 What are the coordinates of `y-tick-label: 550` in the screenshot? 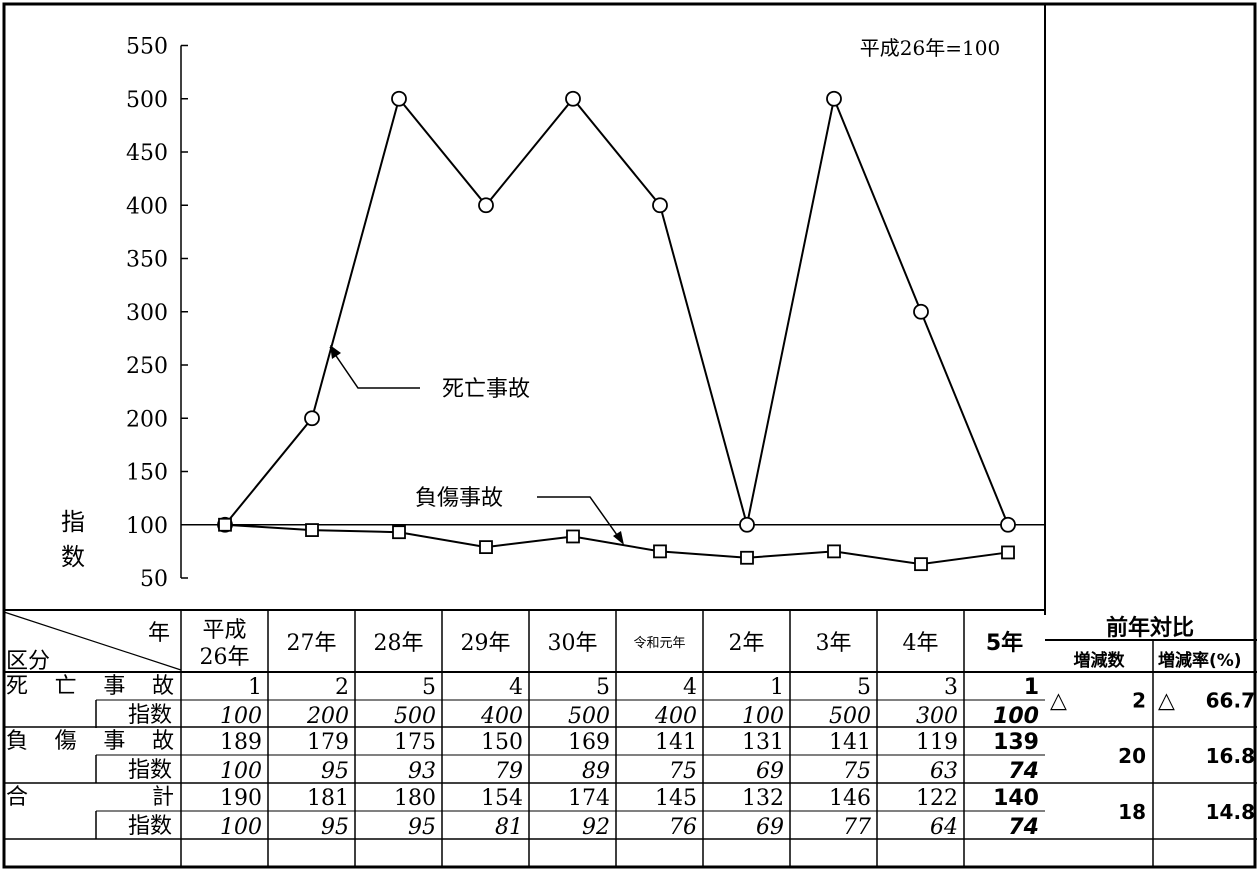 It's located at (147, 47).